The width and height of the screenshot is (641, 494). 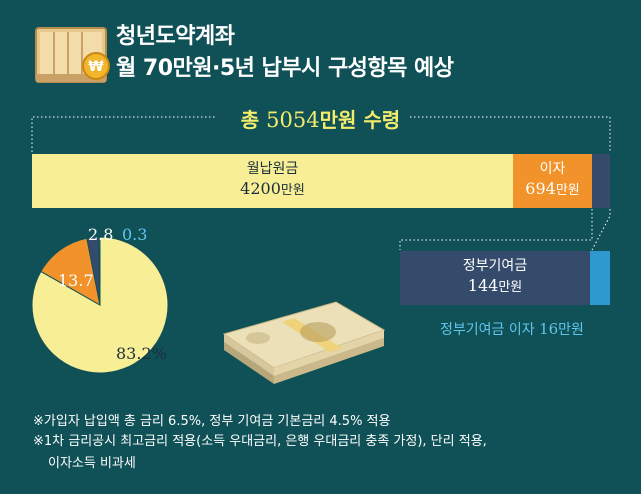 I want to click on principal-label: 월납원금, so click(x=272, y=169).